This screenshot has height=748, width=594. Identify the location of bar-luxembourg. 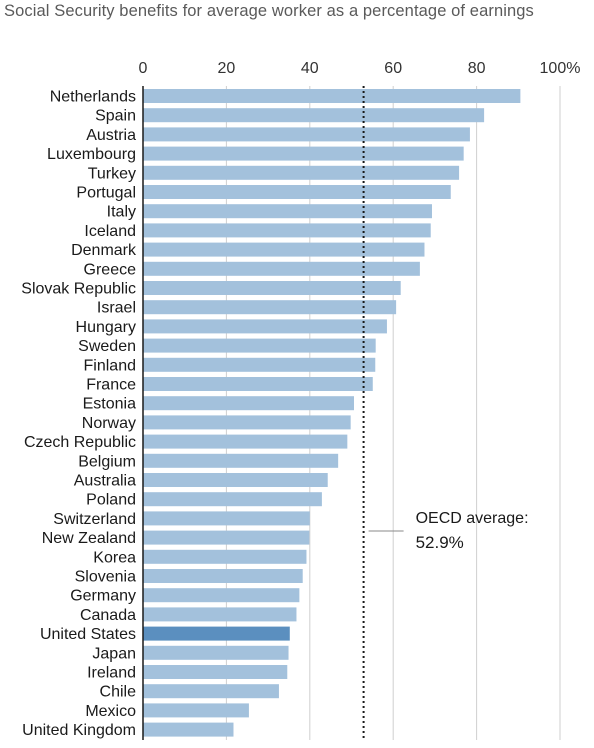
(303, 153).